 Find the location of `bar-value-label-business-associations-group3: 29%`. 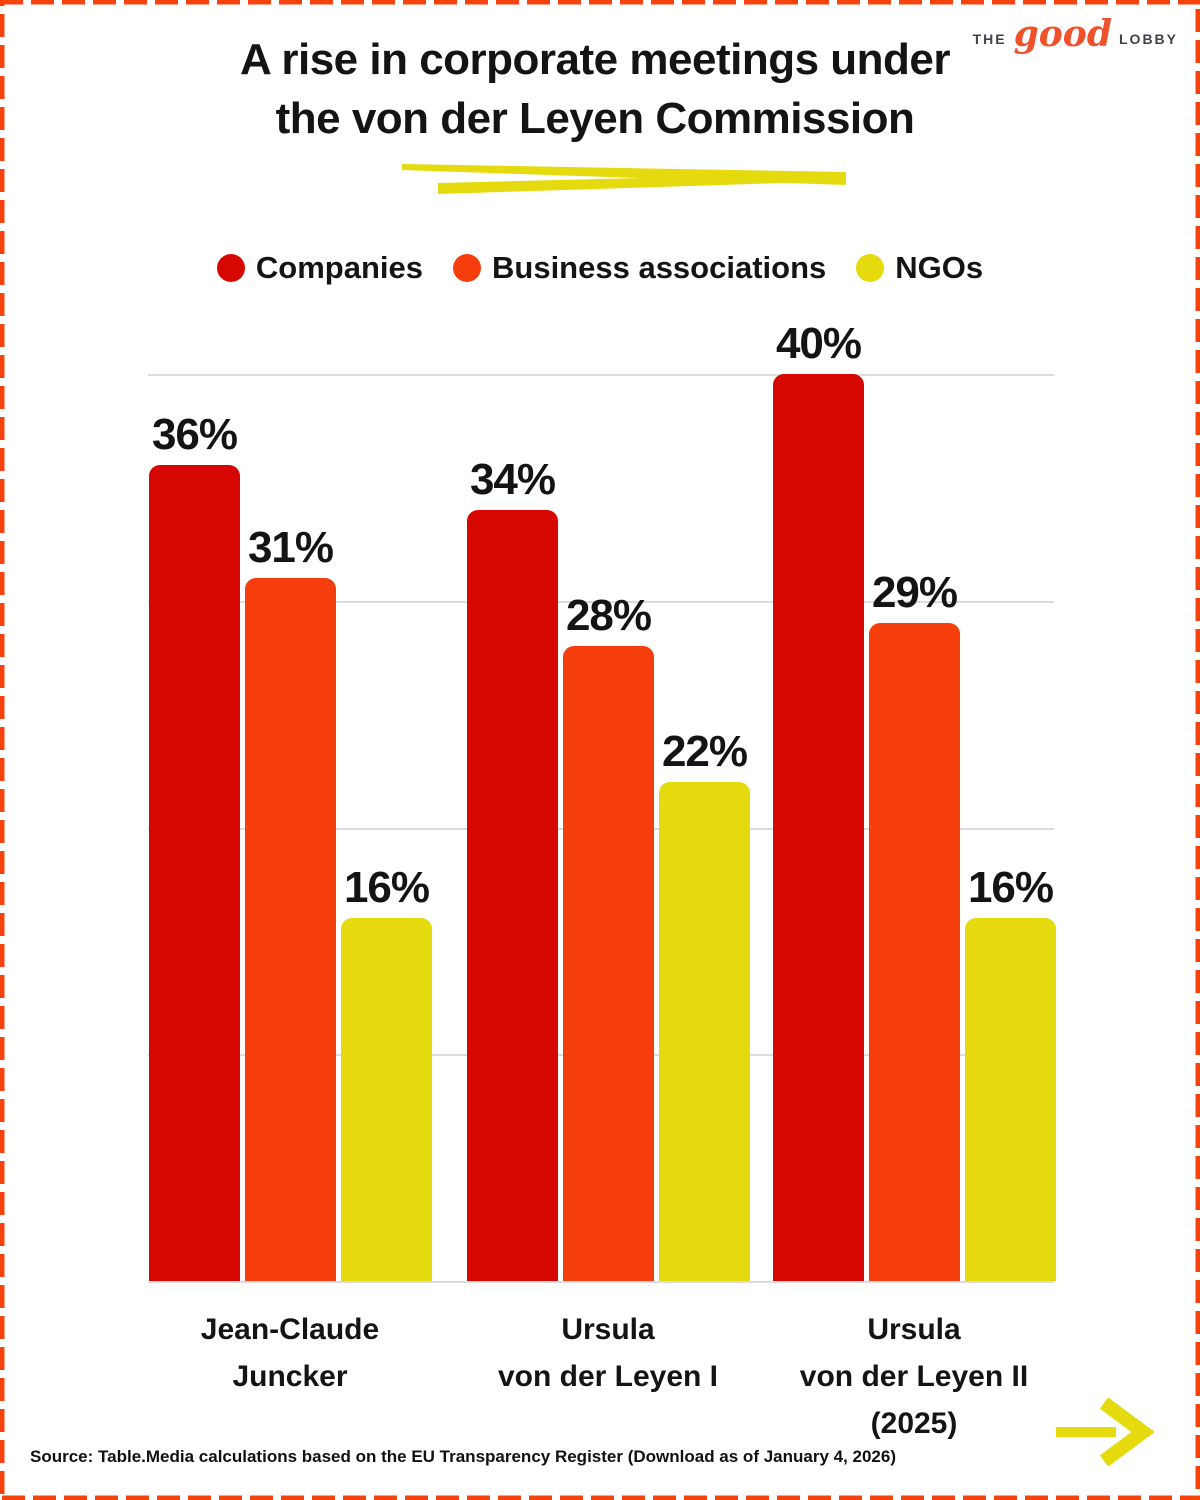

bar-value-label-business-associations-group3: 29% is located at coordinates (914, 592).